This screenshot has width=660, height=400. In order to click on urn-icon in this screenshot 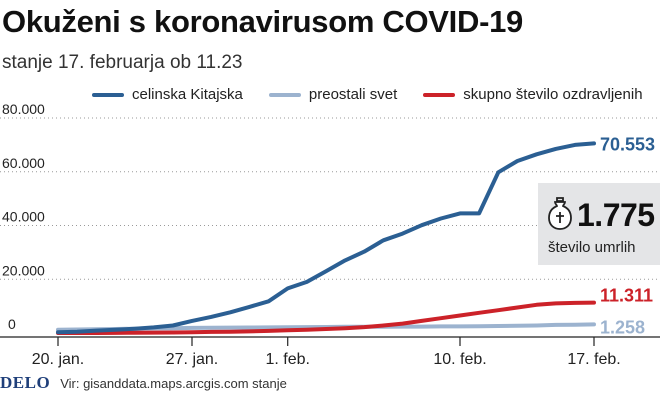, I will do `click(560, 216)`.